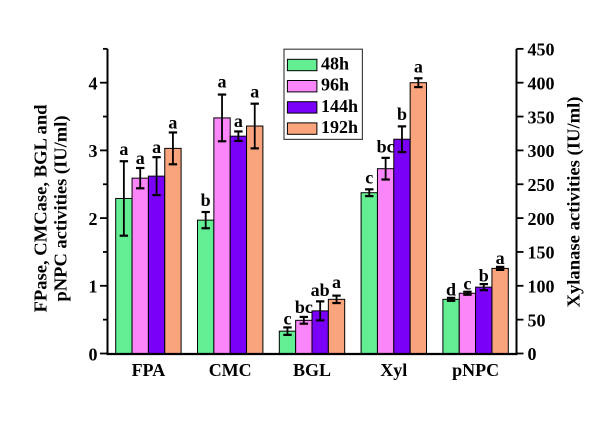  Describe the element at coordinates (541, 185) in the screenshot. I see `svg-text: 250` at that location.